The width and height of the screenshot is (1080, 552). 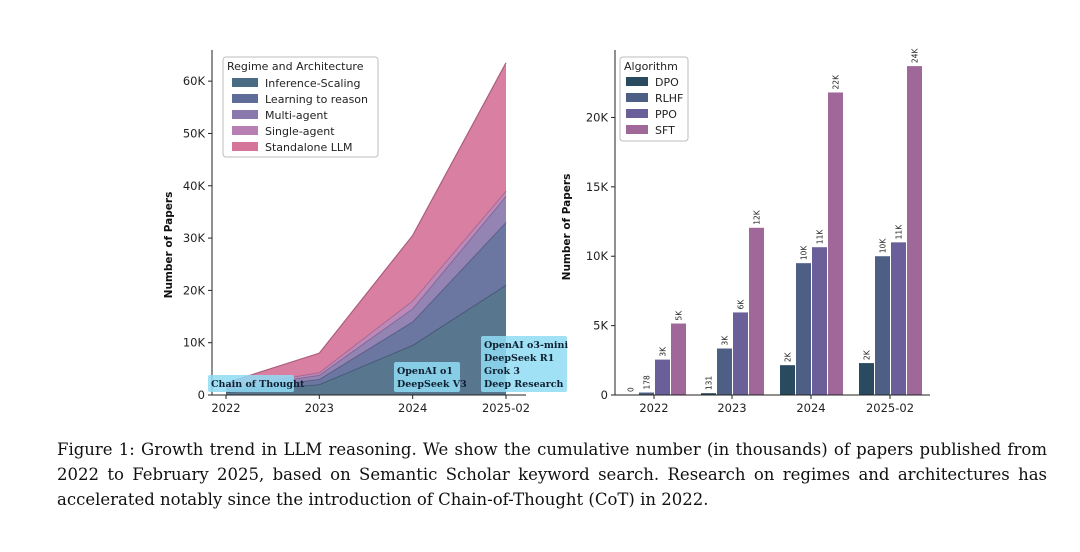 I want to click on bar-value-label: 131, so click(x=709, y=383).